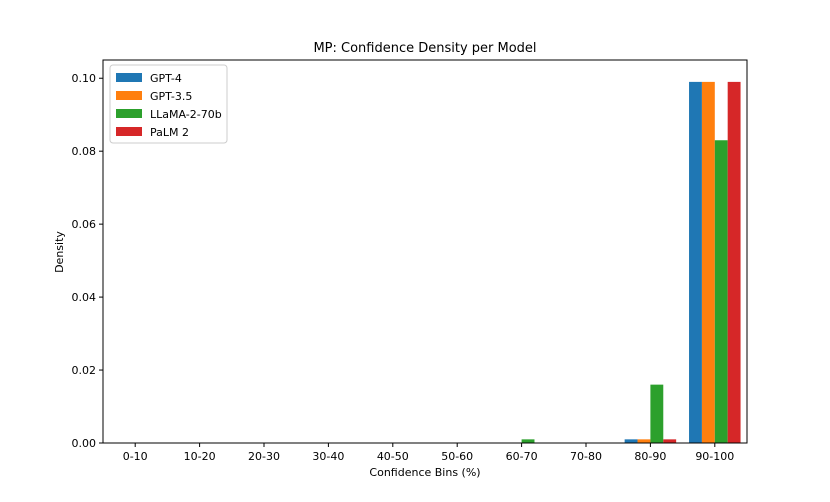 Image resolution: width=830 pixels, height=502 pixels. I want to click on x-tick-label: 10-20, so click(200, 456).